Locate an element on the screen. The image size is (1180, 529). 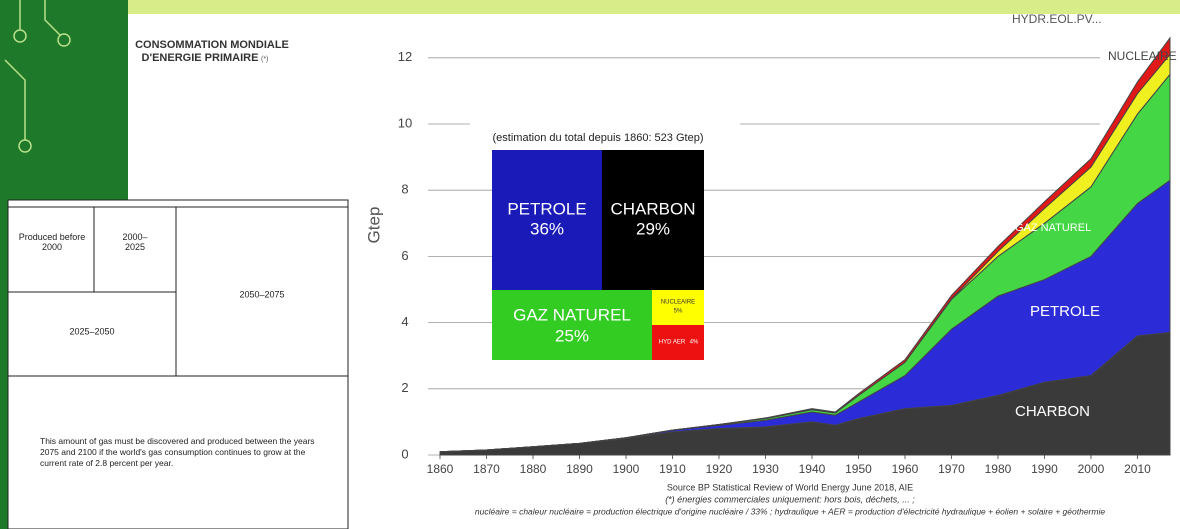
y-tick-label: 2 is located at coordinates (404, 387).